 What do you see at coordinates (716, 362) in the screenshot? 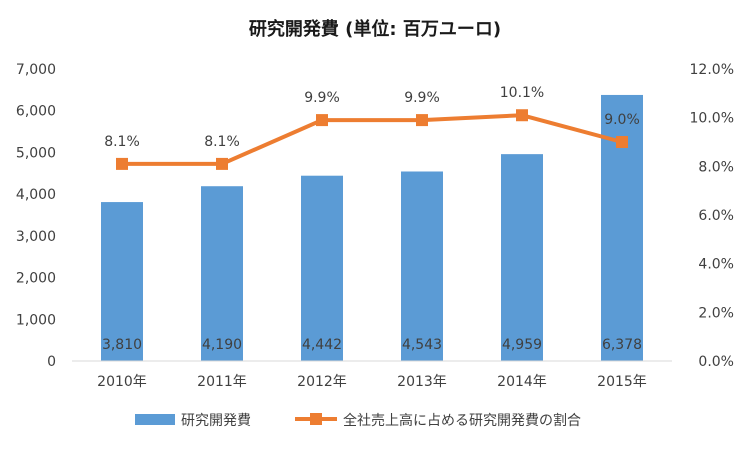
I see `right-axis-tick-label: 0.0%` at bounding box center [716, 362].